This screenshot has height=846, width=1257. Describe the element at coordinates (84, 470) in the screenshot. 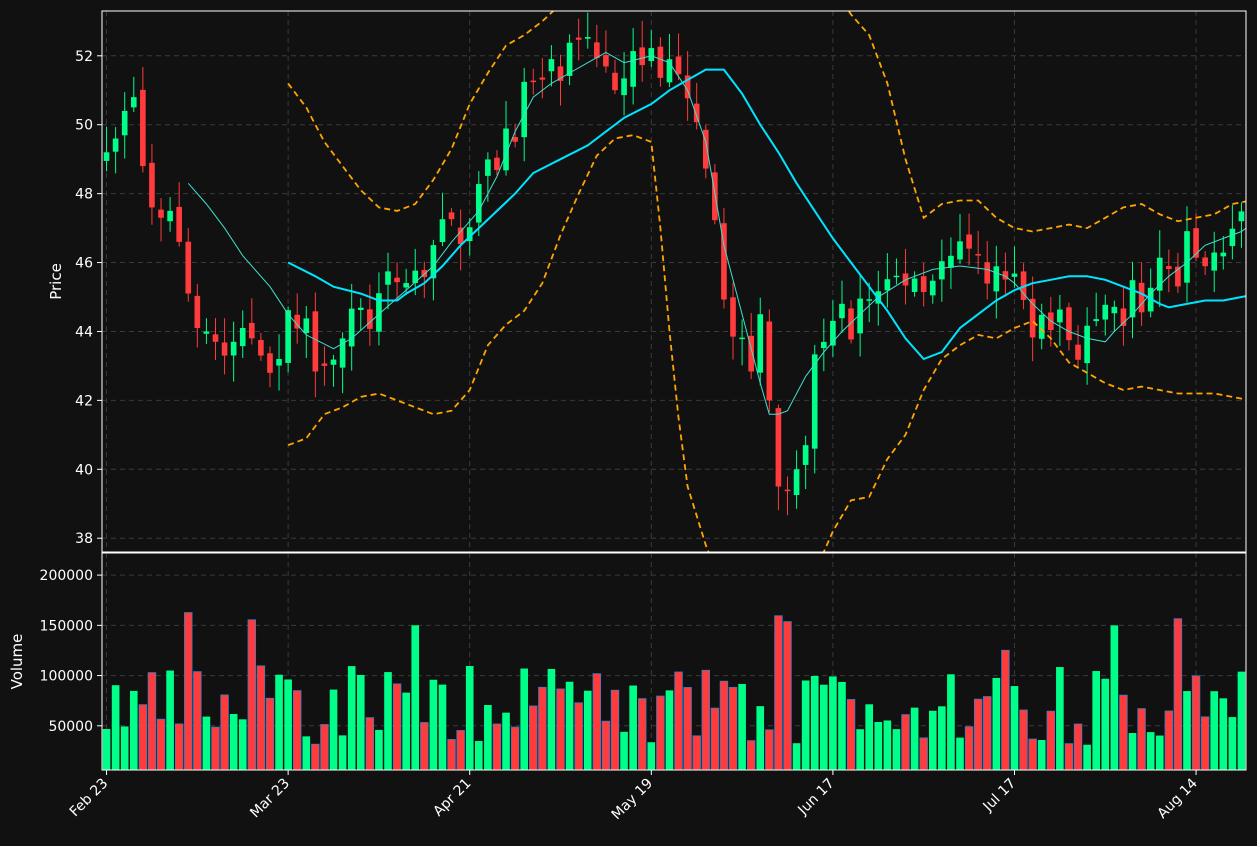

I see `price-tick-label: 40` at that location.